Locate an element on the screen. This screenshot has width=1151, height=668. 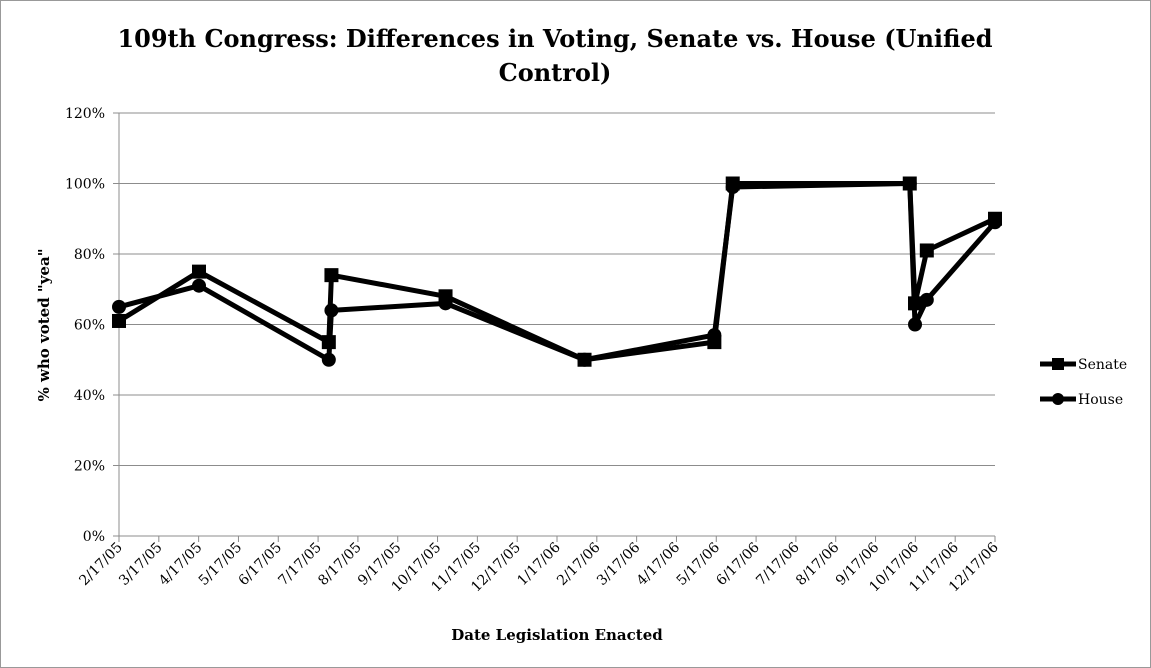
x-tick-label: 6/17/05 is located at coordinates (260, 564).